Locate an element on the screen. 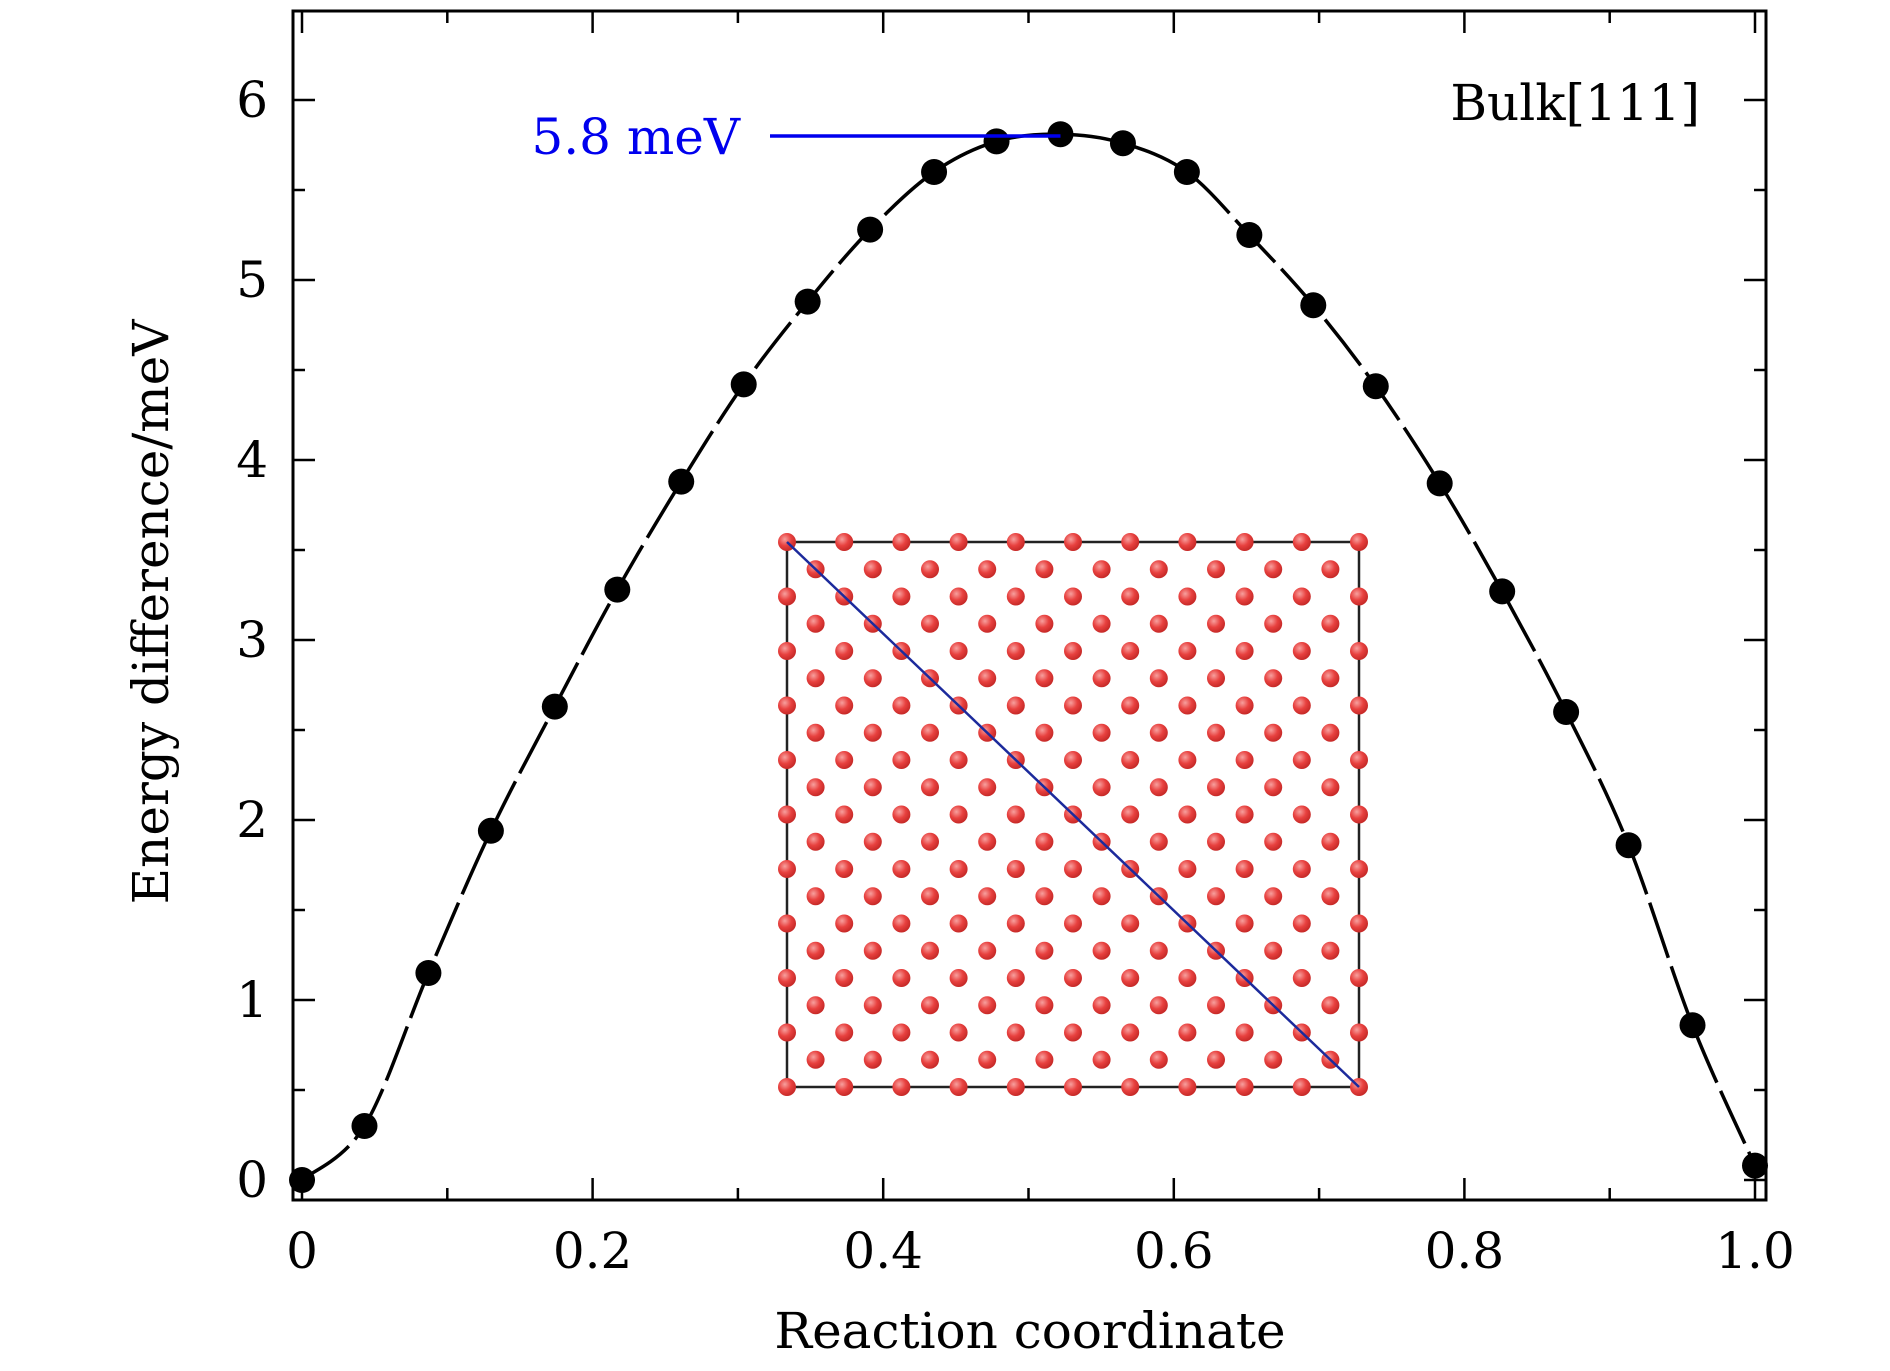  y-tick-label: 5 is located at coordinates (252, 280).